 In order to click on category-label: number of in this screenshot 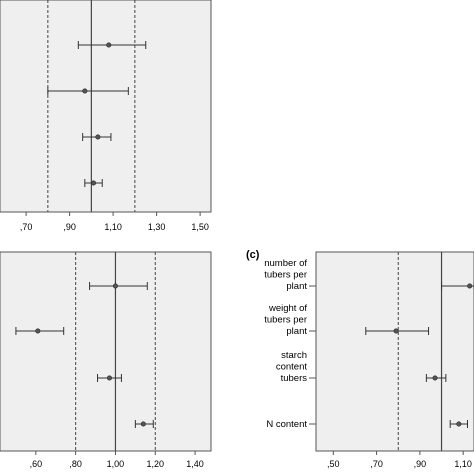, I will do `click(285, 263)`.